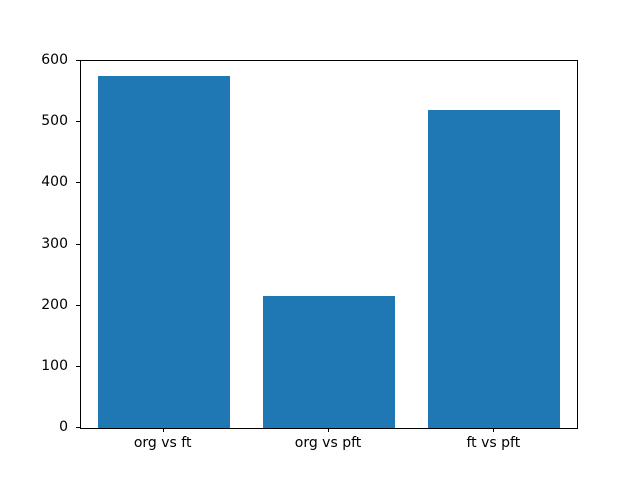  Describe the element at coordinates (54, 304) in the screenshot. I see `y-tick-label: 200` at that location.